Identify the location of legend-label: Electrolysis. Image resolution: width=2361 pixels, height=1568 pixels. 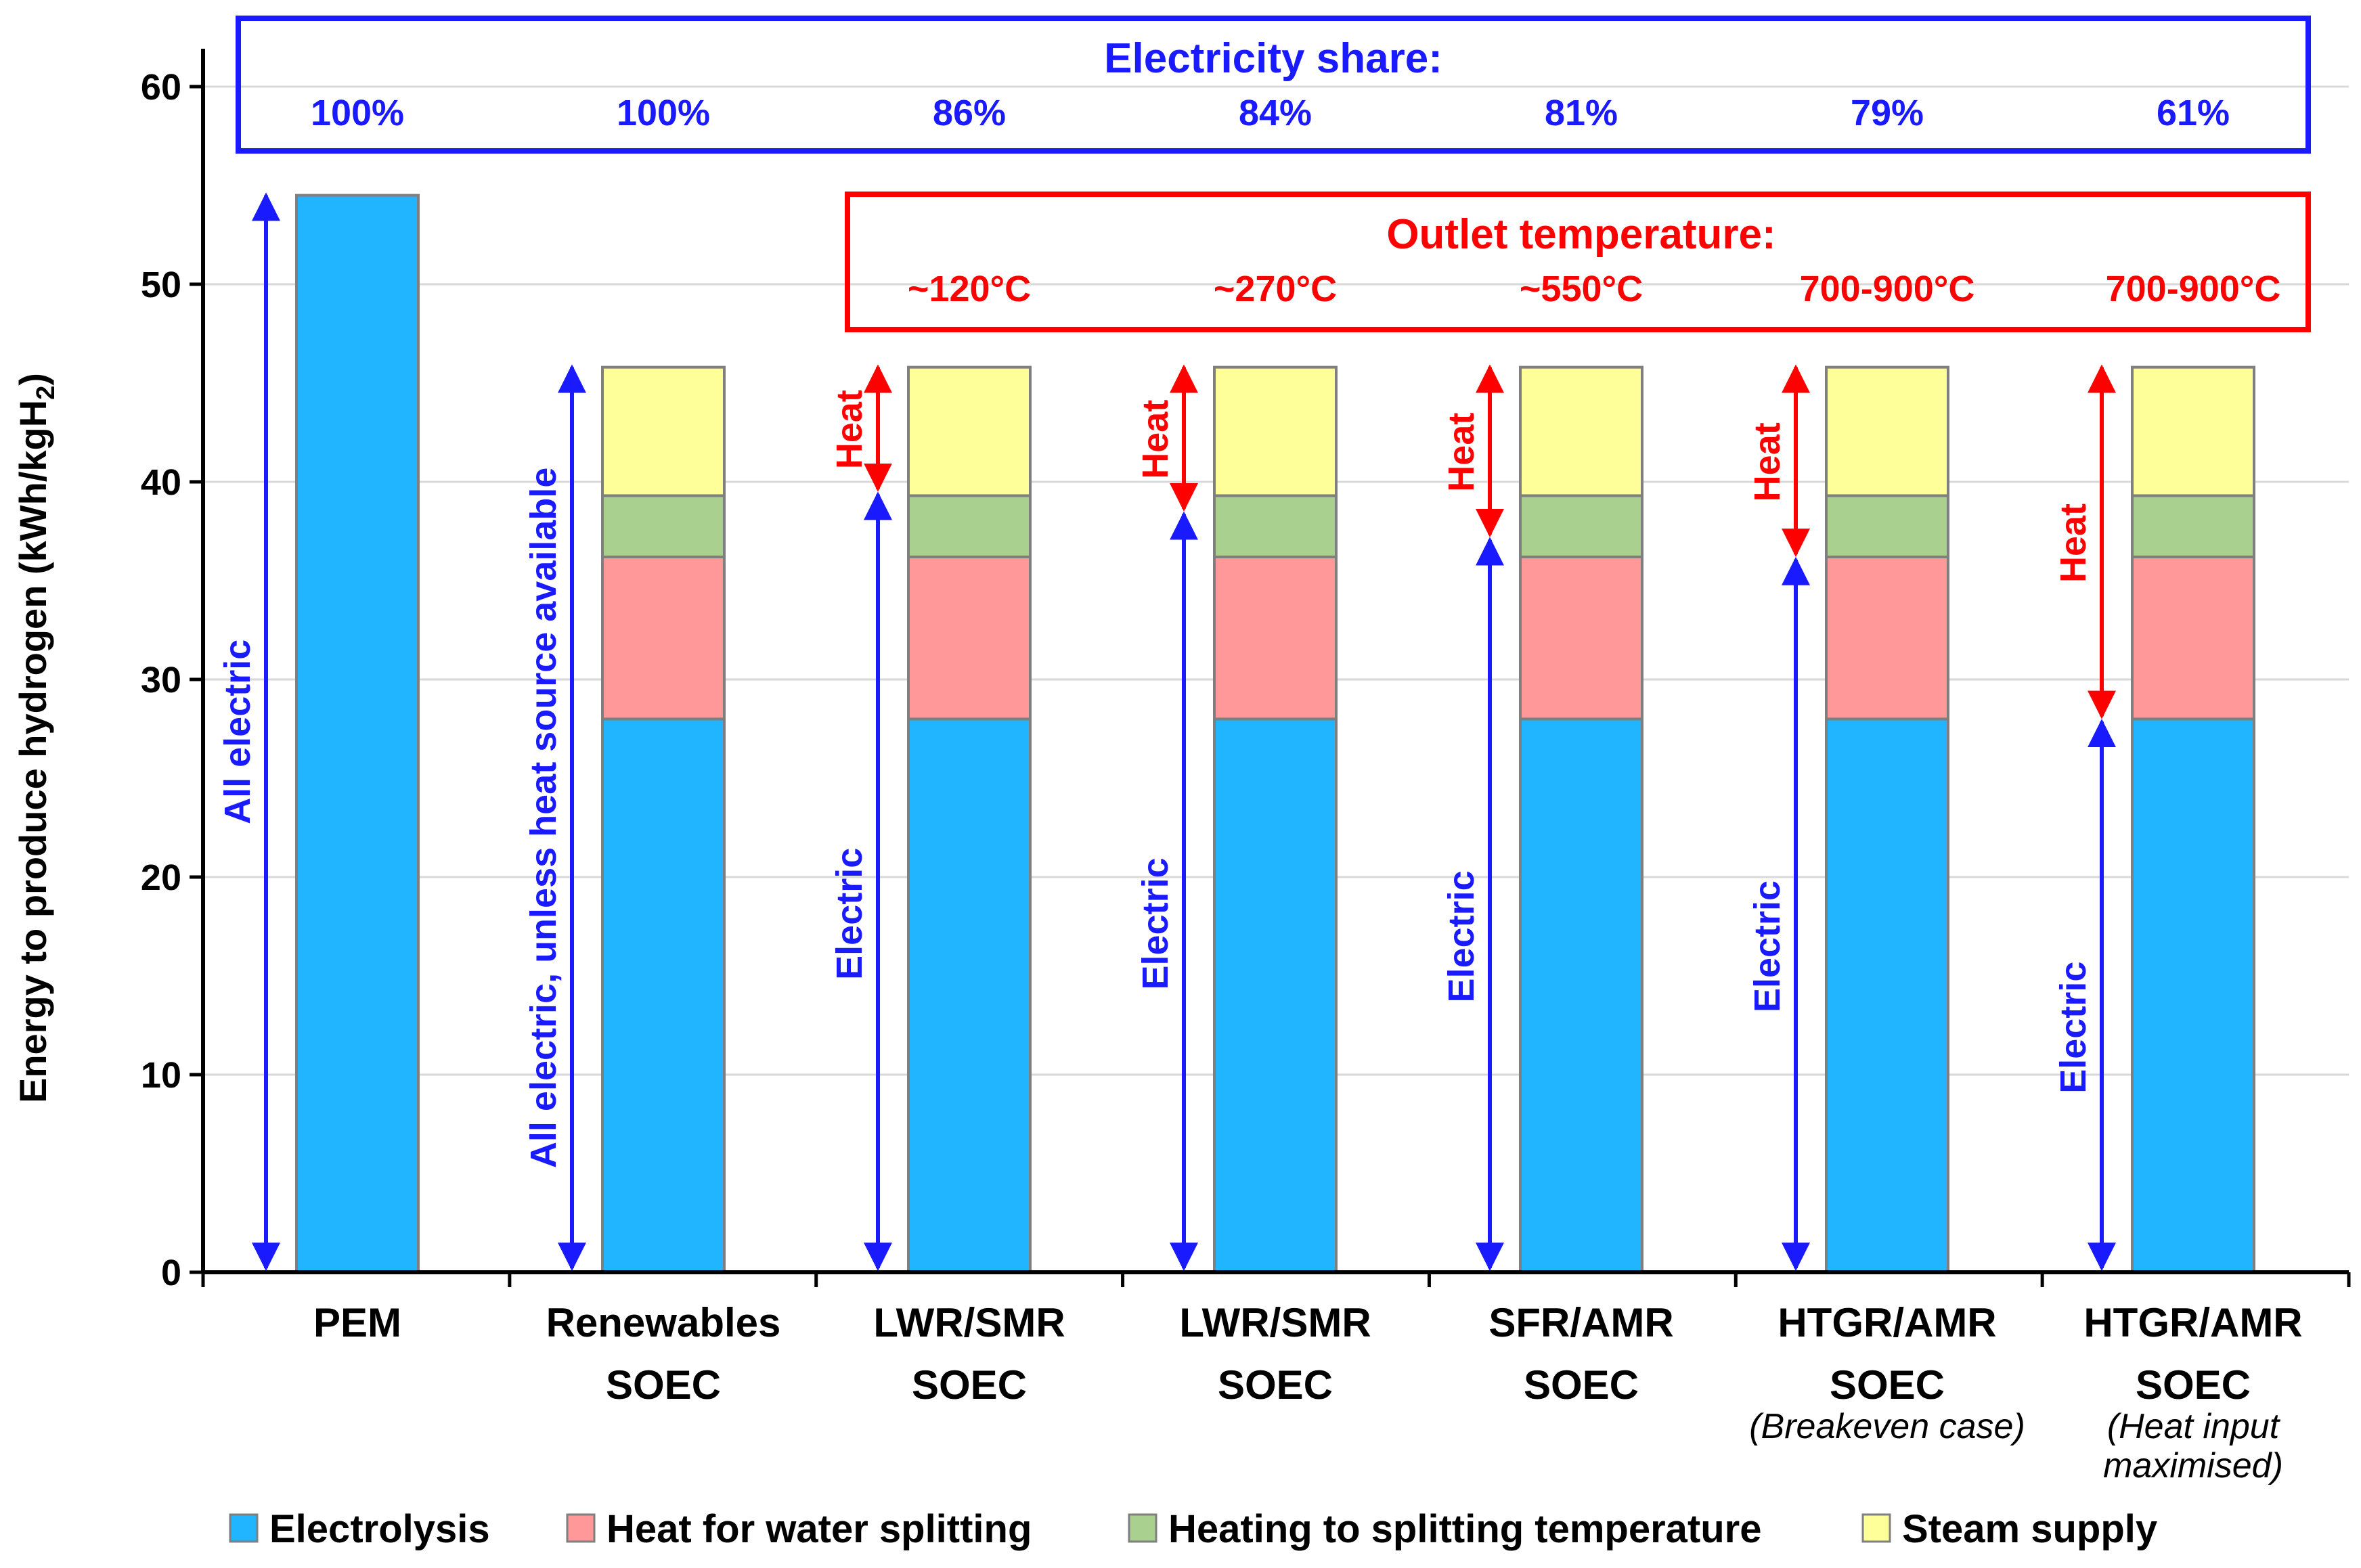
(380, 1529).